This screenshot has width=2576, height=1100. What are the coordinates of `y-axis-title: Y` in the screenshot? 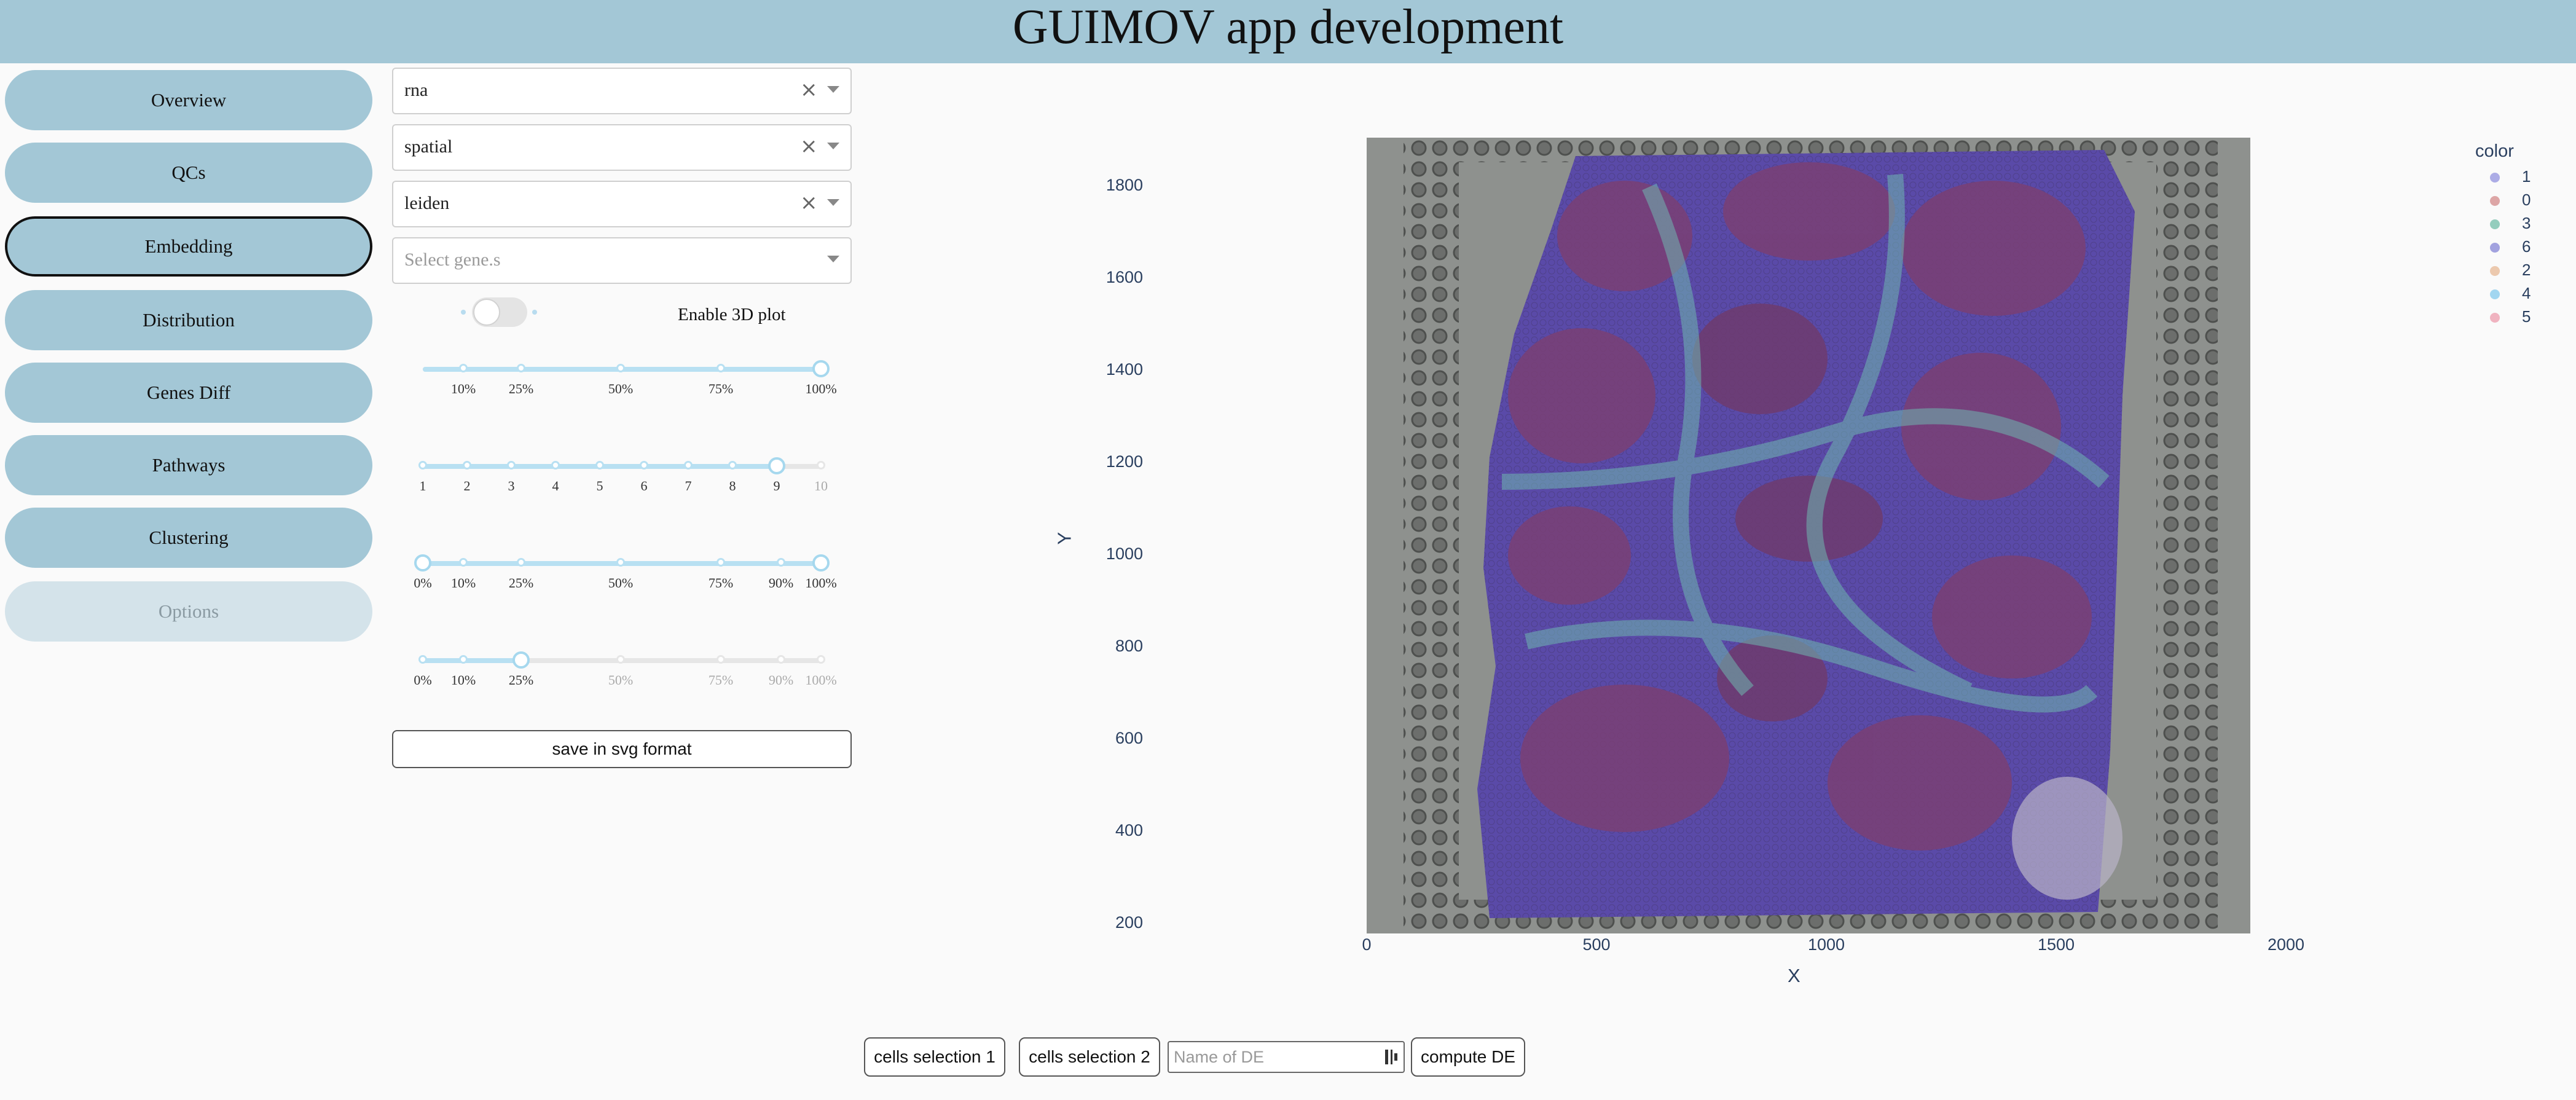 It's located at (1064, 538).